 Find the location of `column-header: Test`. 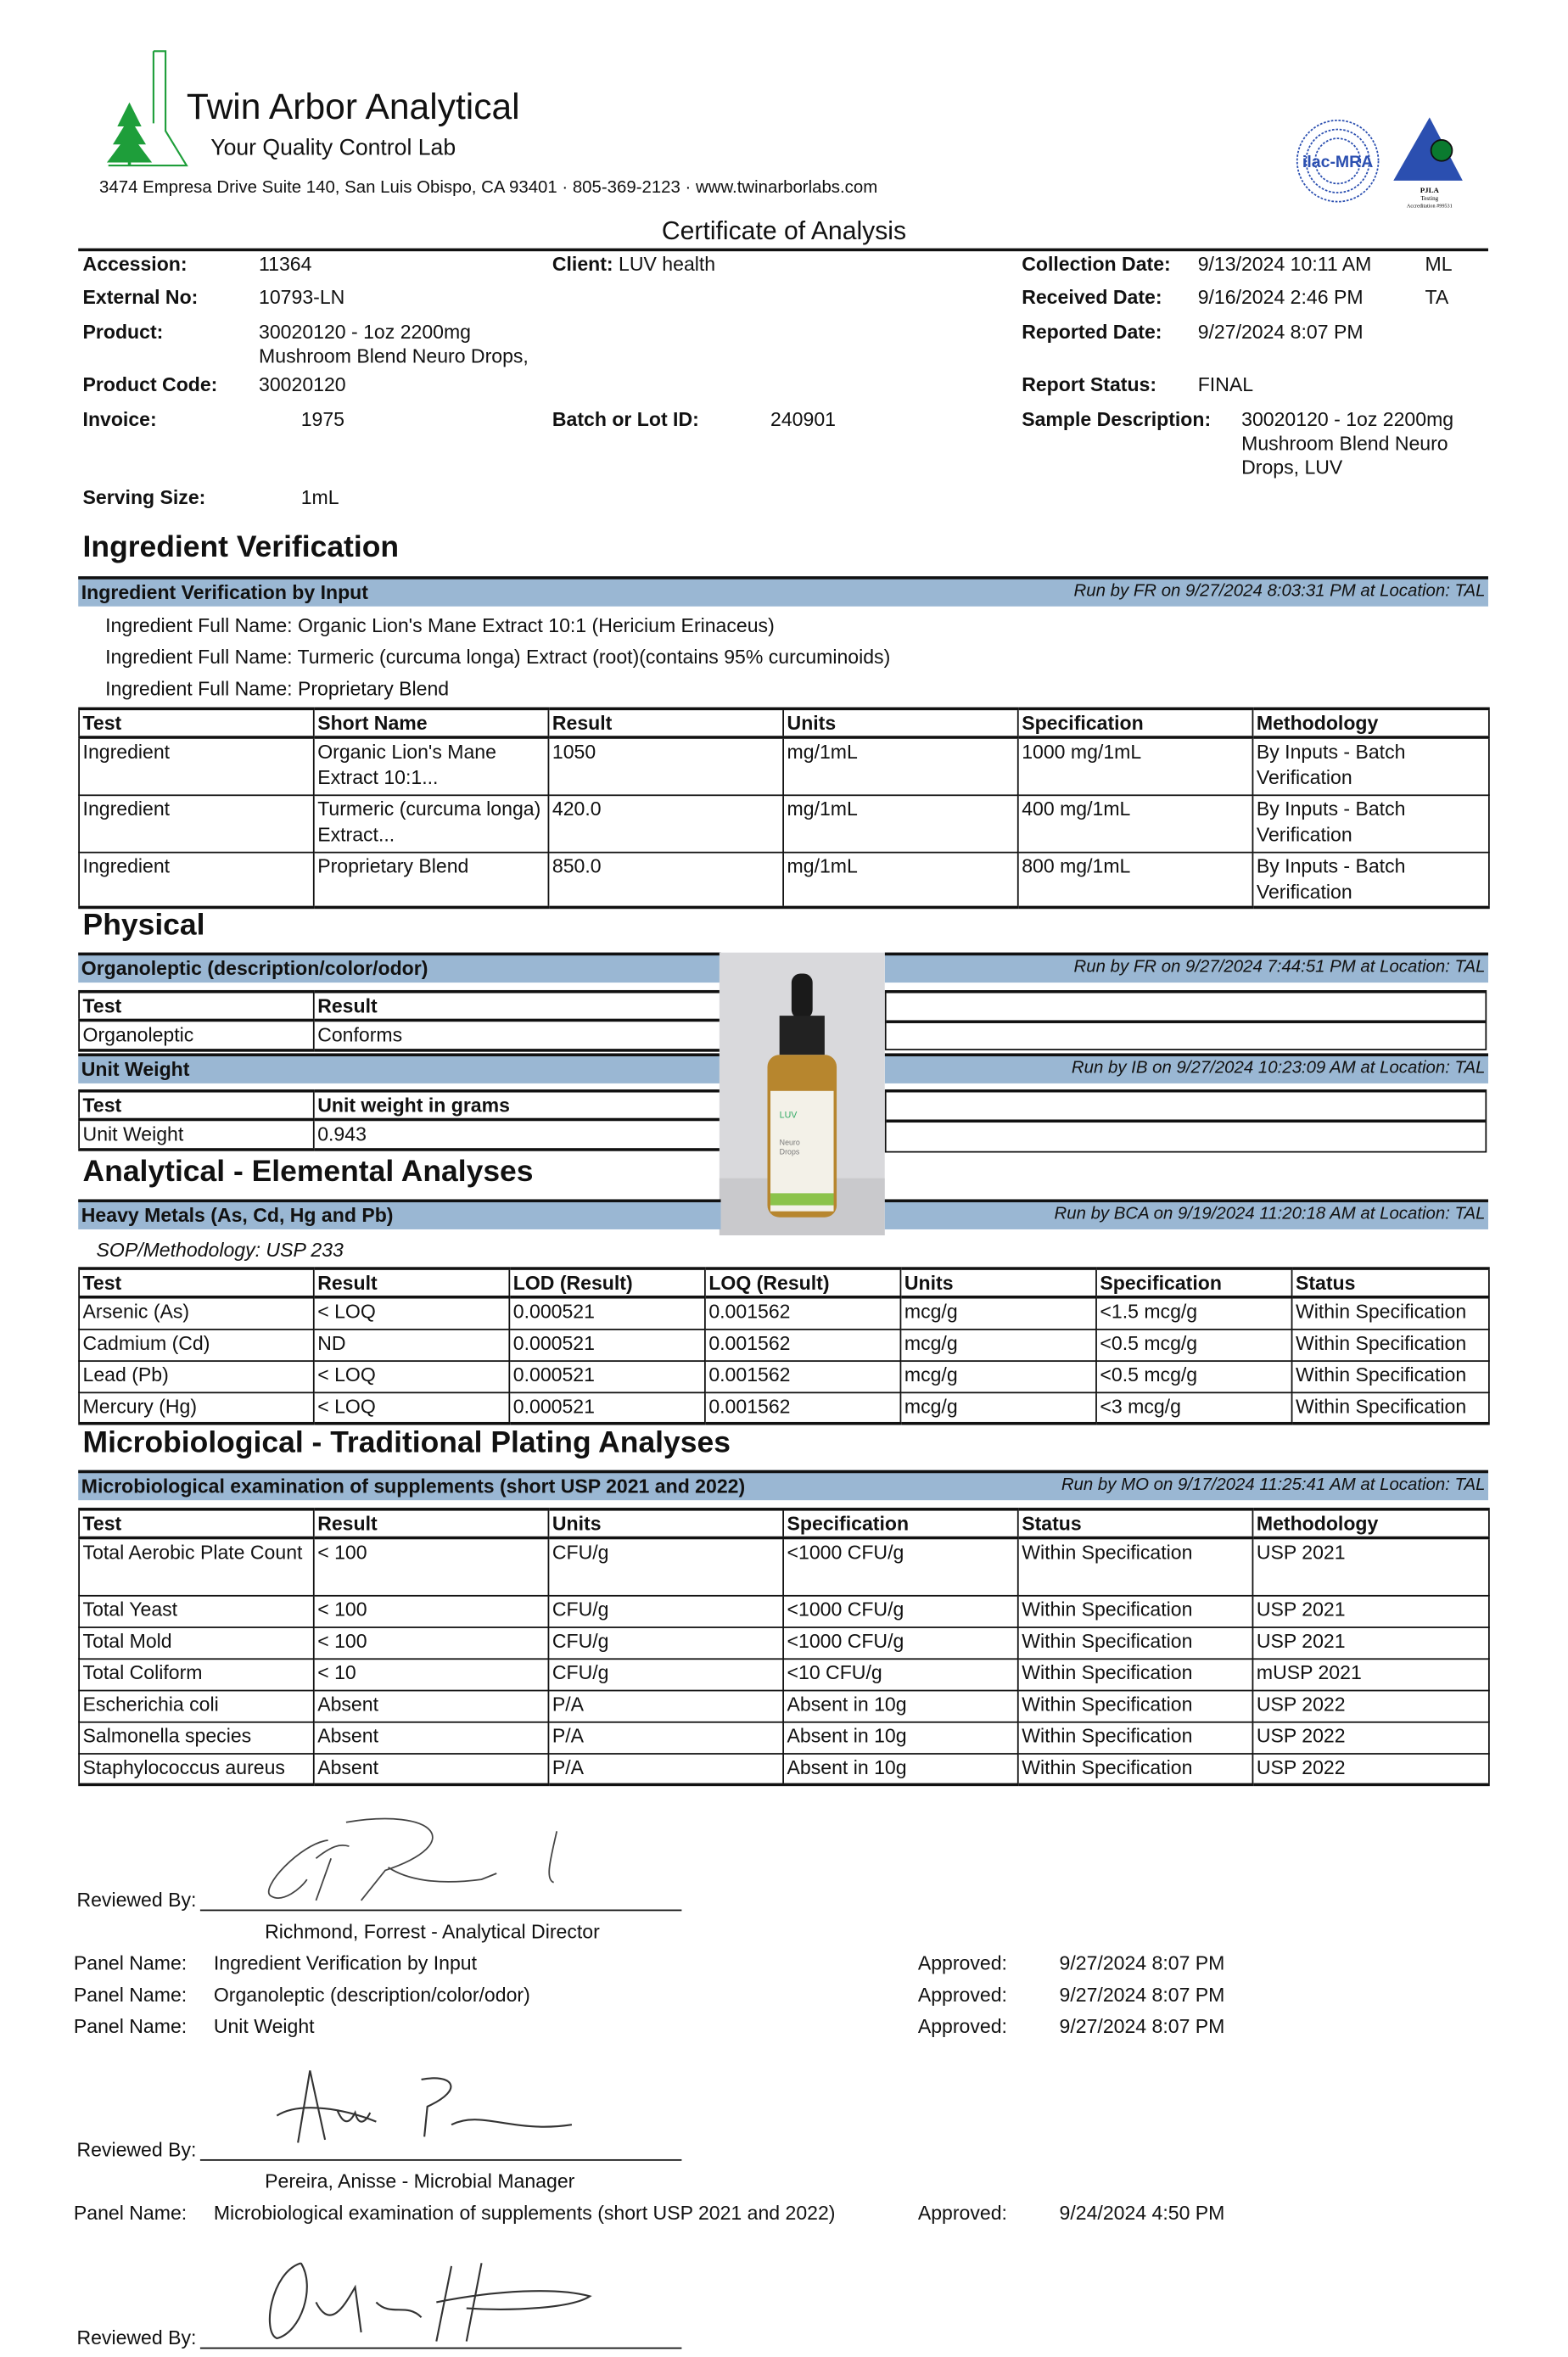

column-header: Test is located at coordinates (196, 723).